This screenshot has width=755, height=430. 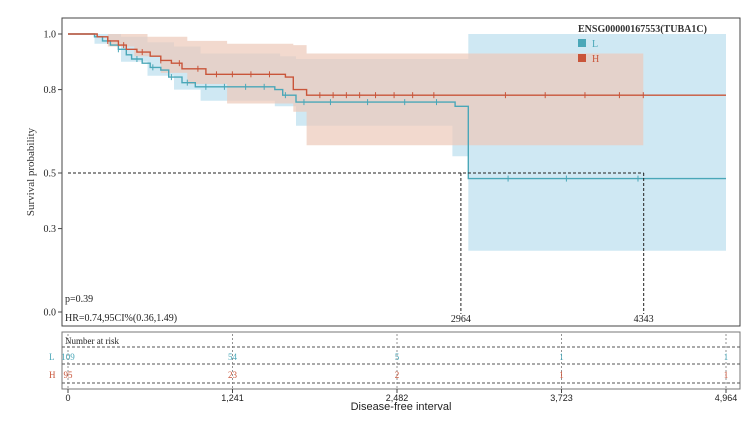 I want to click on y-axis: 0.0 0.3 0.5 0.8 1.0, so click(x=53, y=174).